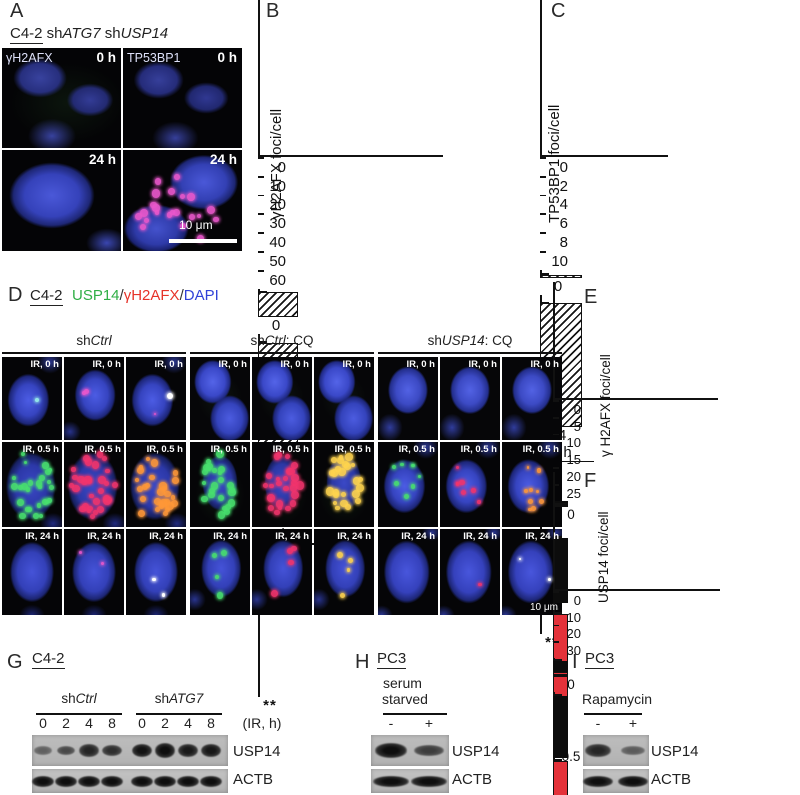  What do you see at coordinates (463, 340) in the screenshot?
I see `text-part: USP14` at bounding box center [463, 340].